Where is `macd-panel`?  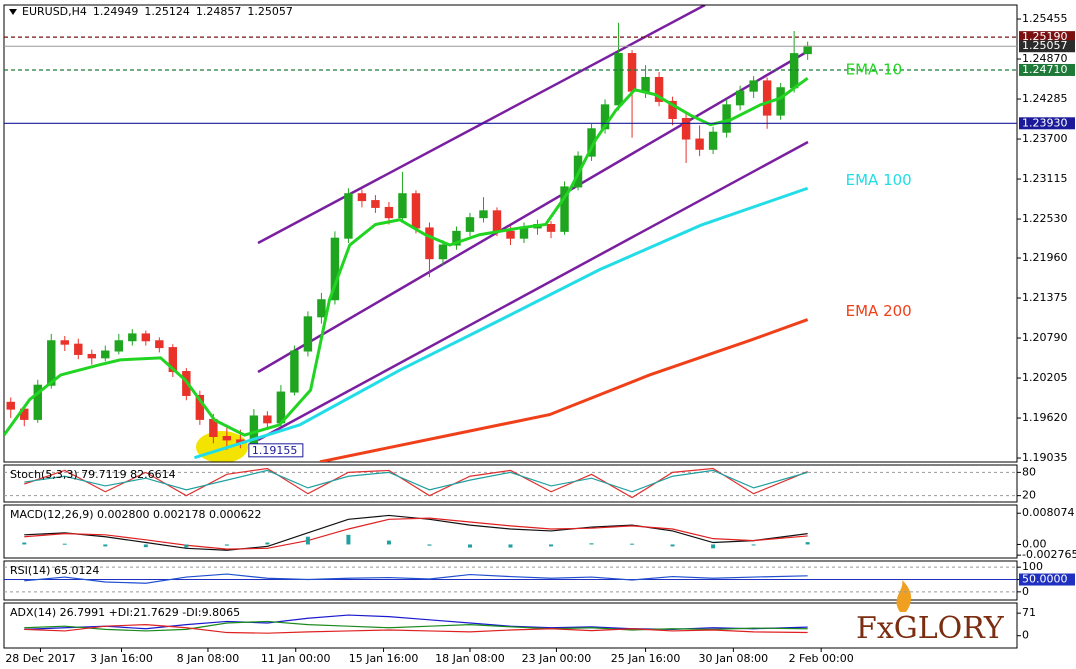 macd-panel is located at coordinates (510, 531).